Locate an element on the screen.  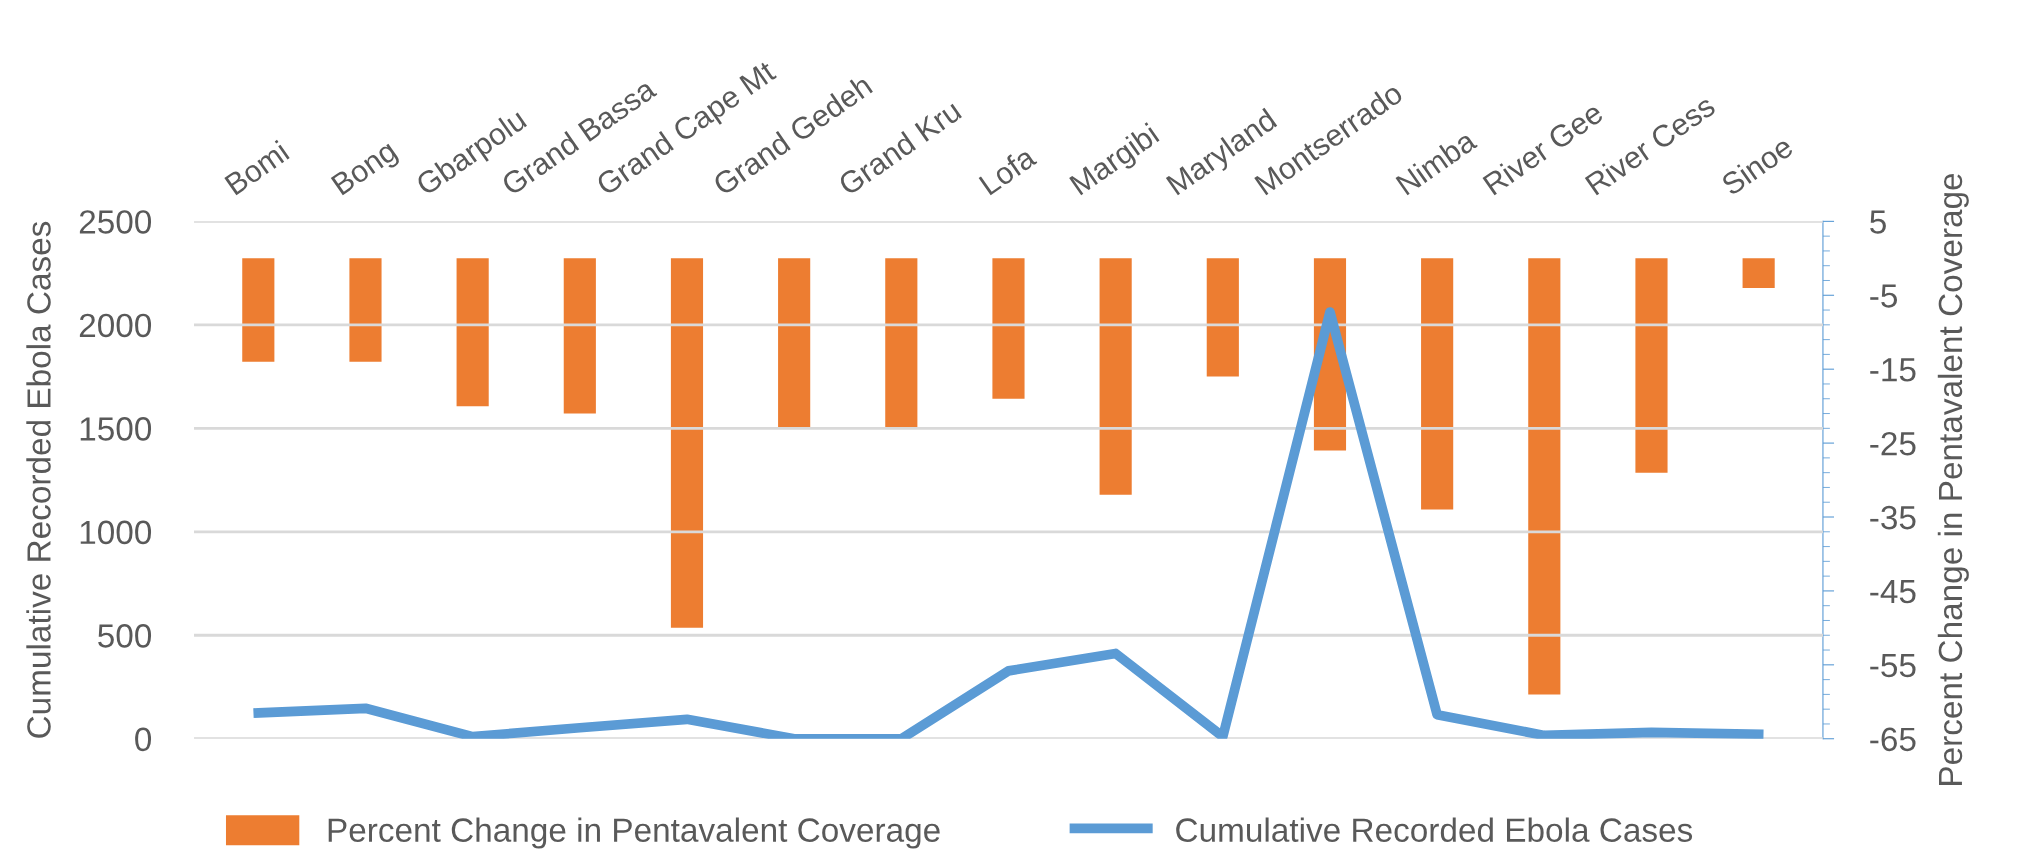
y2-tick-label: -25 is located at coordinates (1893, 443).